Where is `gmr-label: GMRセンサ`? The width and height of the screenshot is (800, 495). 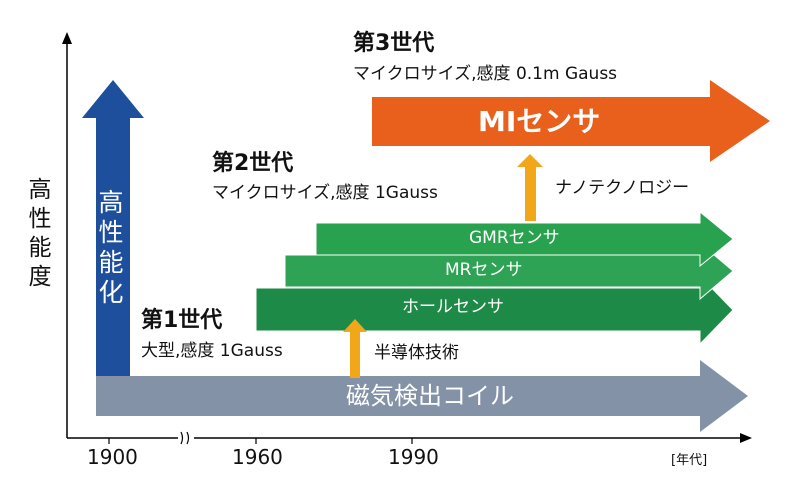 gmr-label: GMRセンサ is located at coordinates (514, 238).